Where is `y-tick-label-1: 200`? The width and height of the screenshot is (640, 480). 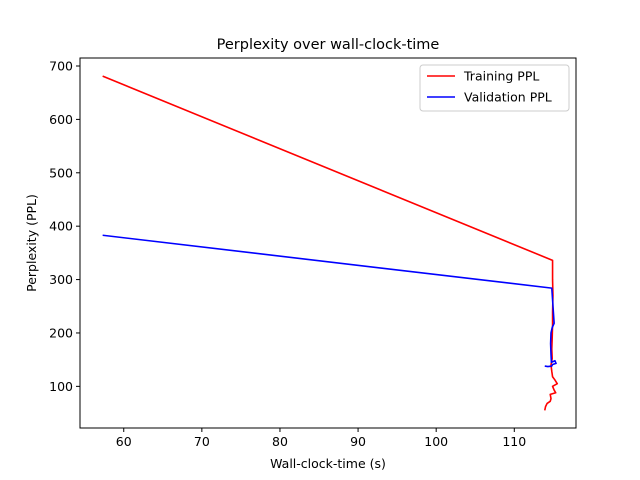 y-tick-label-1: 200 is located at coordinates (61, 332).